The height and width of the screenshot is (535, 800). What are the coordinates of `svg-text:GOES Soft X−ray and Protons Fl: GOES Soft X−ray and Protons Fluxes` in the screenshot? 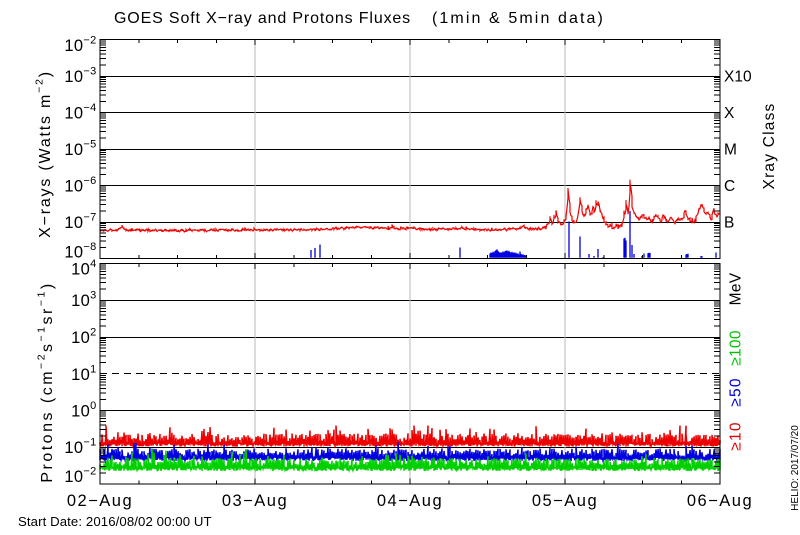 It's located at (262, 18).